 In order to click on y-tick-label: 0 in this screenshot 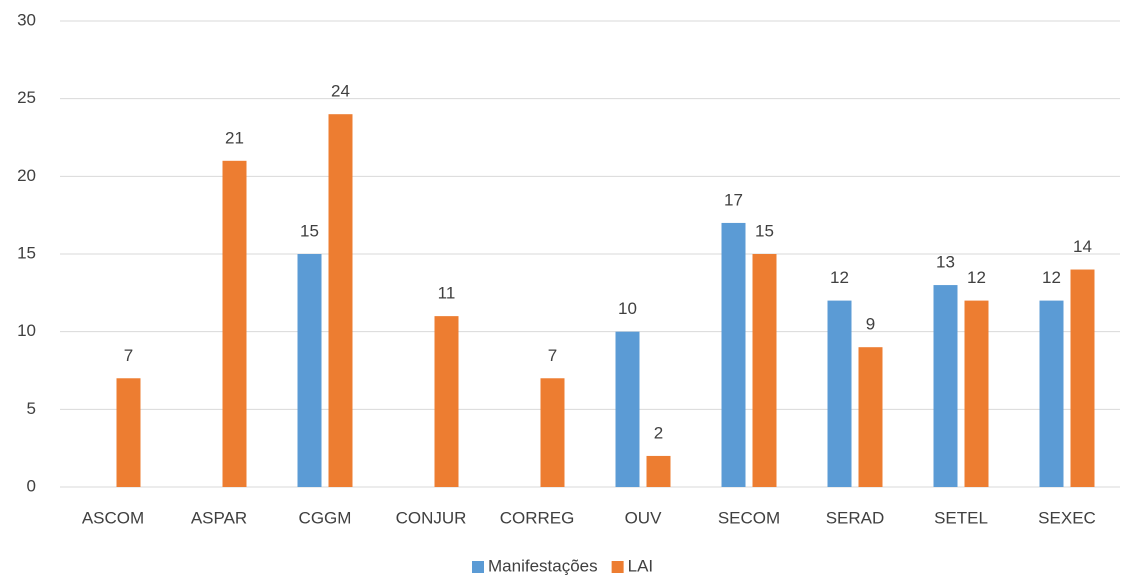, I will do `click(31, 485)`.